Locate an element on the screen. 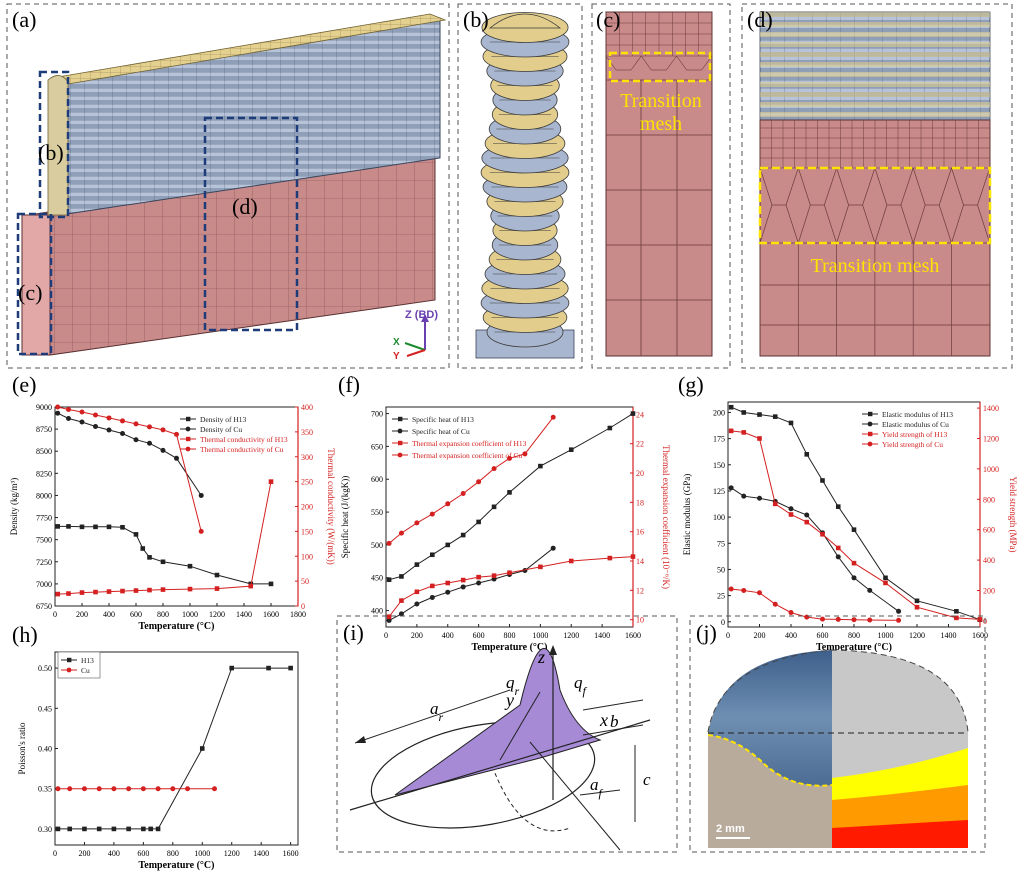 This screenshot has height=886, width=1024. y-tick-label: 0.40 is located at coordinates (45, 749).